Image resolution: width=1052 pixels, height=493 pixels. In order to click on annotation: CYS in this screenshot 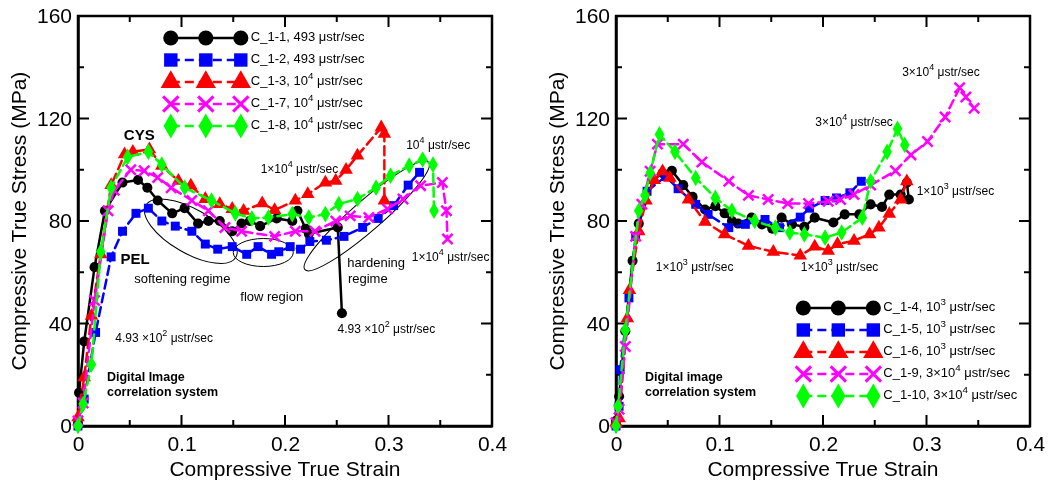, I will do `click(139, 134)`.